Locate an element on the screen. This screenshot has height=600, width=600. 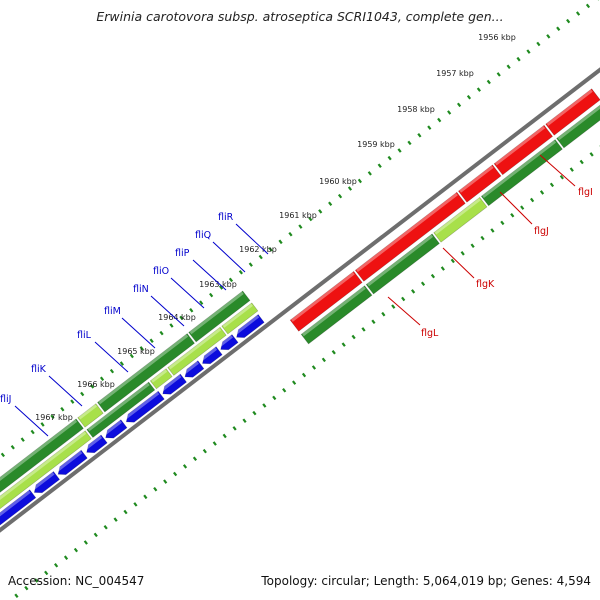
scale-label: 1966 kbp is located at coordinates (96, 384).